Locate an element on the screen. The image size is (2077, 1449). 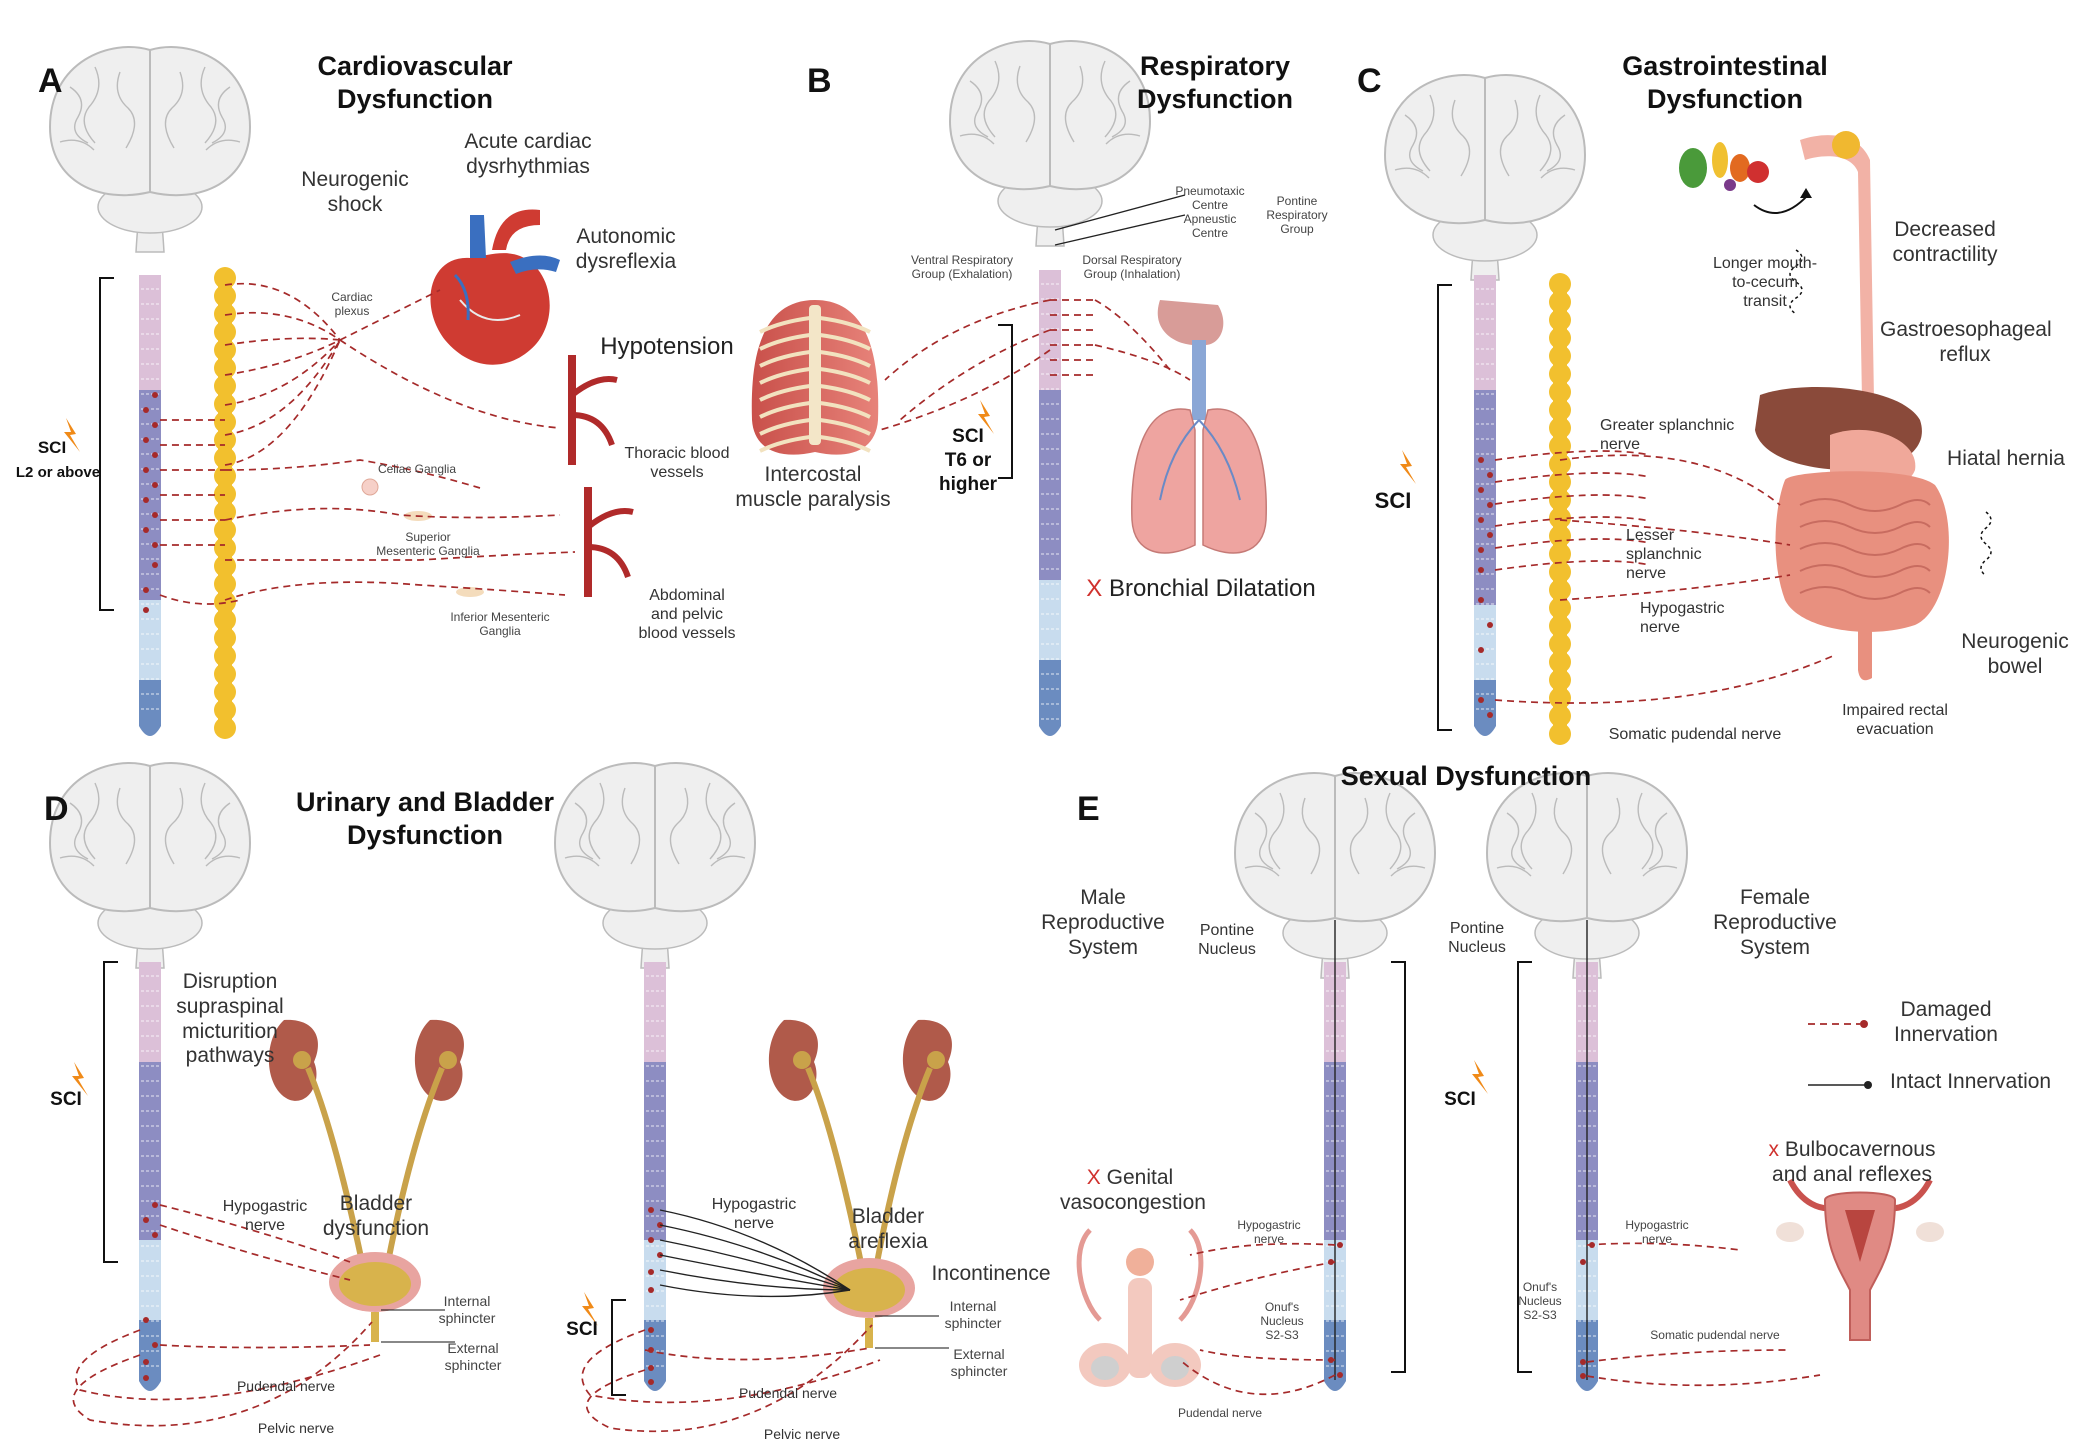
lung-nerve is located at coordinates (1142, 362).